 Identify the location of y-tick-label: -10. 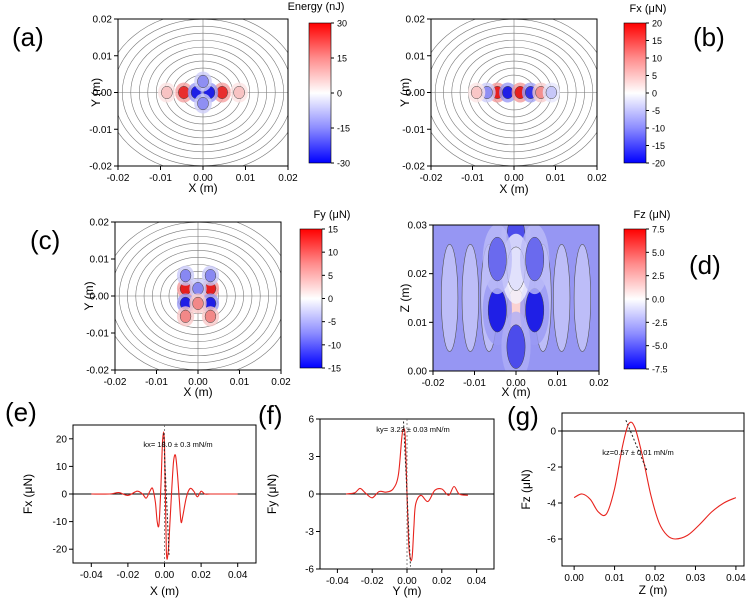
(60, 522).